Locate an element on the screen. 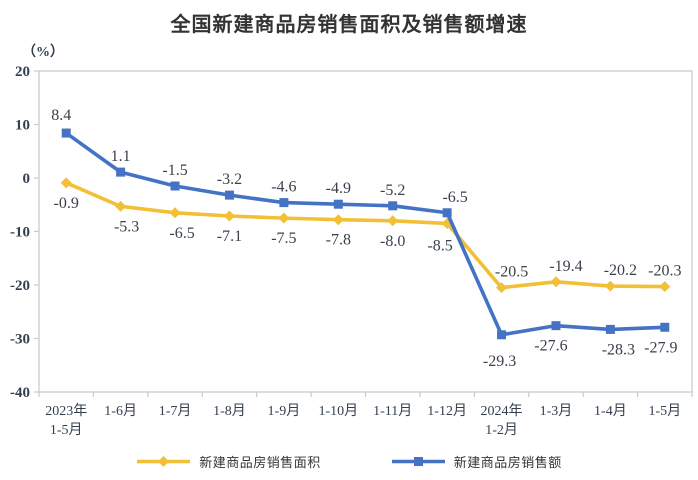  x-category-label: 1-9月 is located at coordinates (284, 411).